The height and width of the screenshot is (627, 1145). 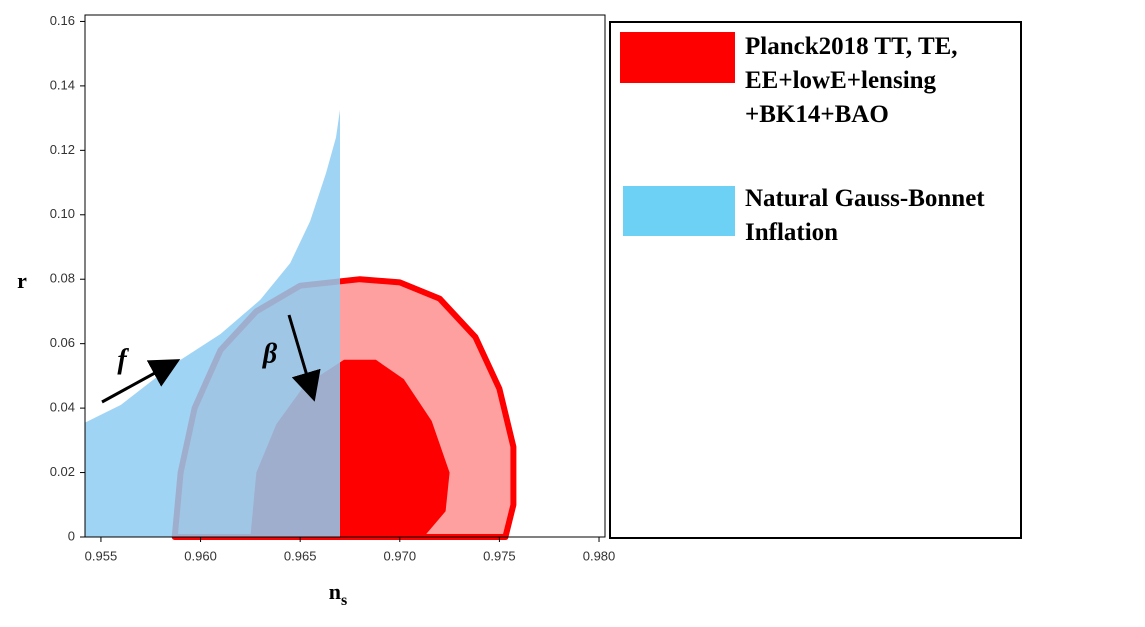 What do you see at coordinates (499, 555) in the screenshot?
I see `x-tick-label: 0.975` at bounding box center [499, 555].